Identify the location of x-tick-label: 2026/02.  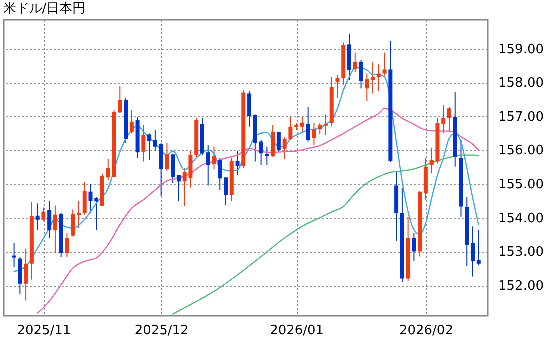
(426, 331).